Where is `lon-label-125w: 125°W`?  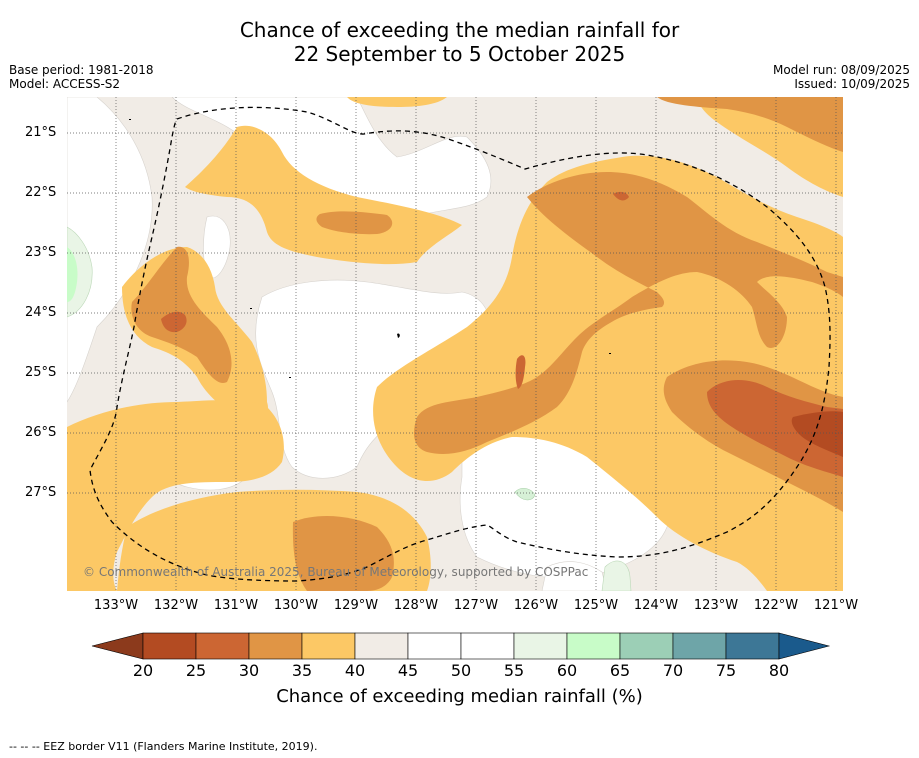 lon-label-125w: 125°W is located at coordinates (596, 605).